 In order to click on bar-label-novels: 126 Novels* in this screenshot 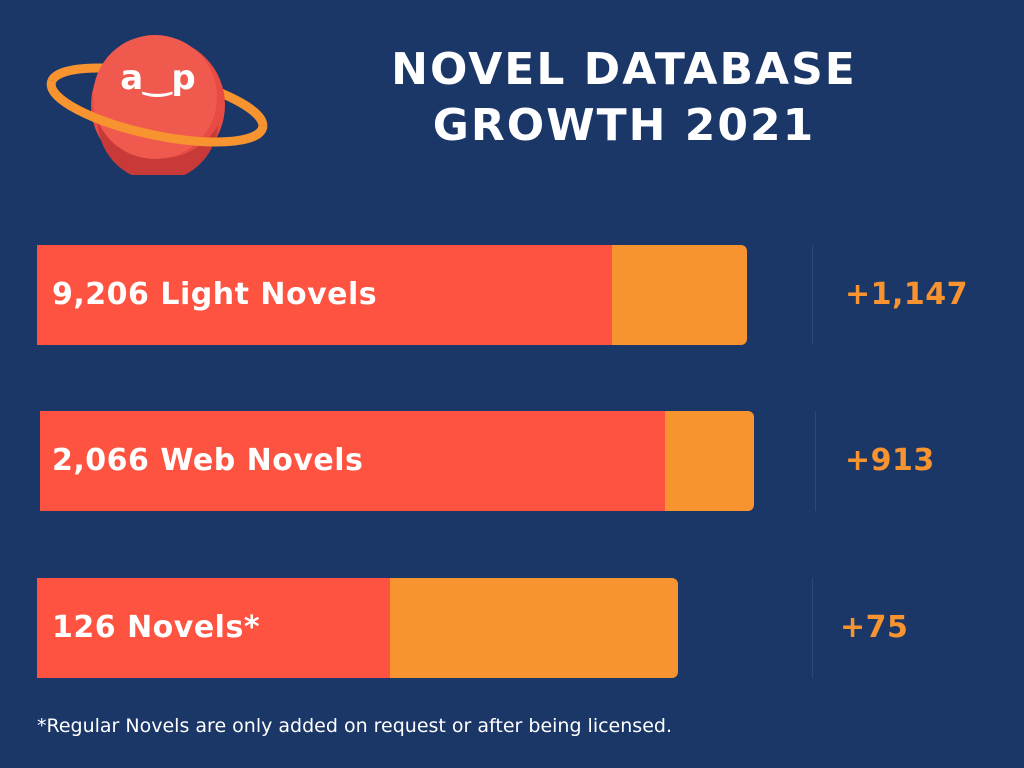, I will do `click(156, 627)`.